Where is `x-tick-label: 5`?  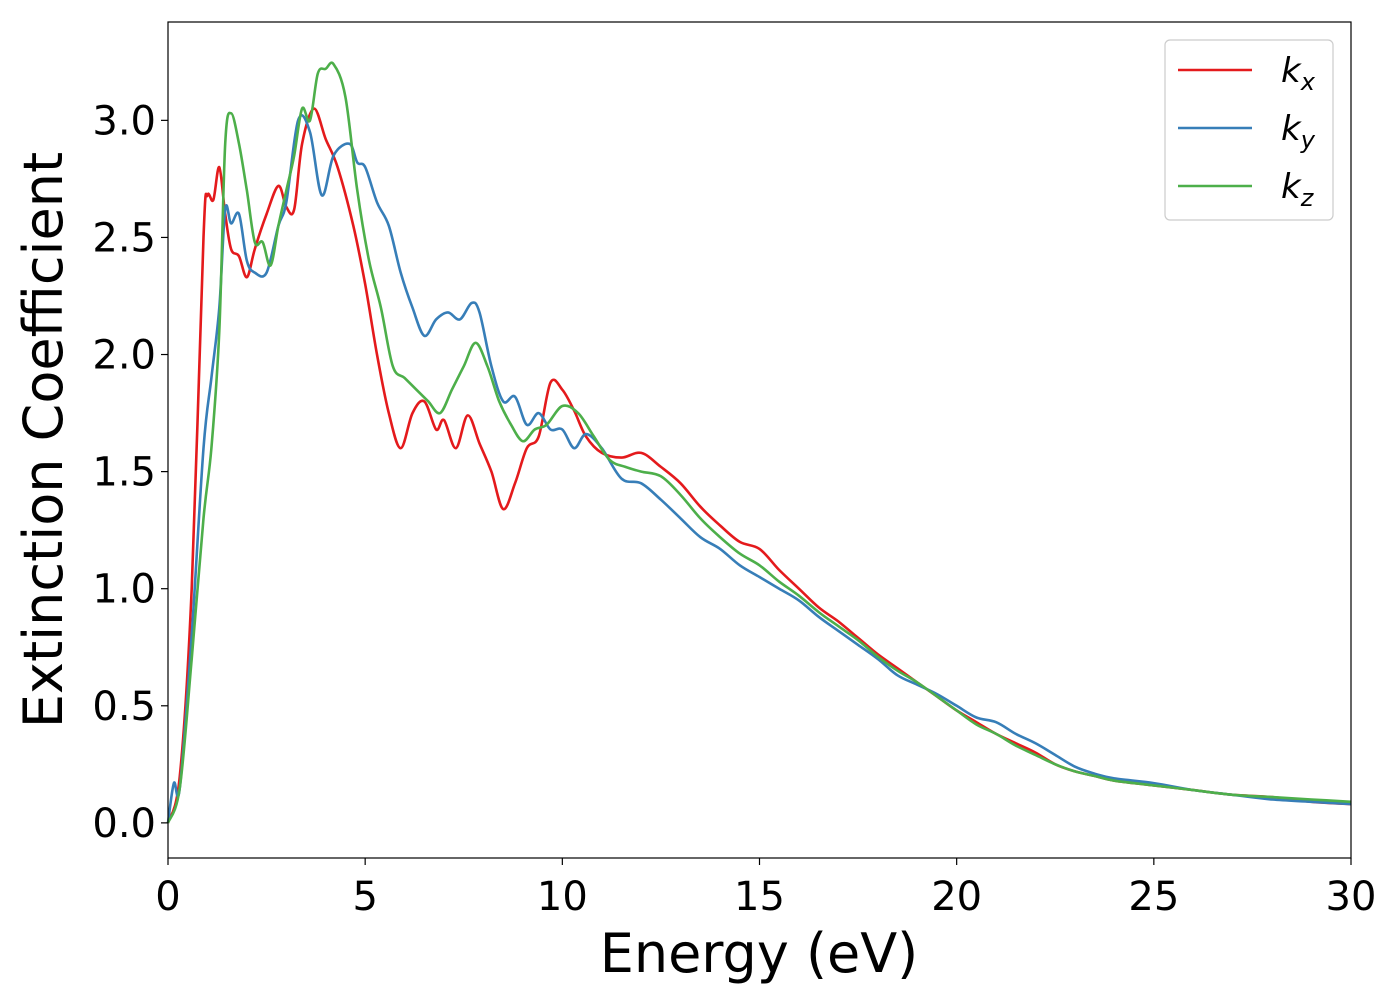
x-tick-label: 5 is located at coordinates (364, 897).